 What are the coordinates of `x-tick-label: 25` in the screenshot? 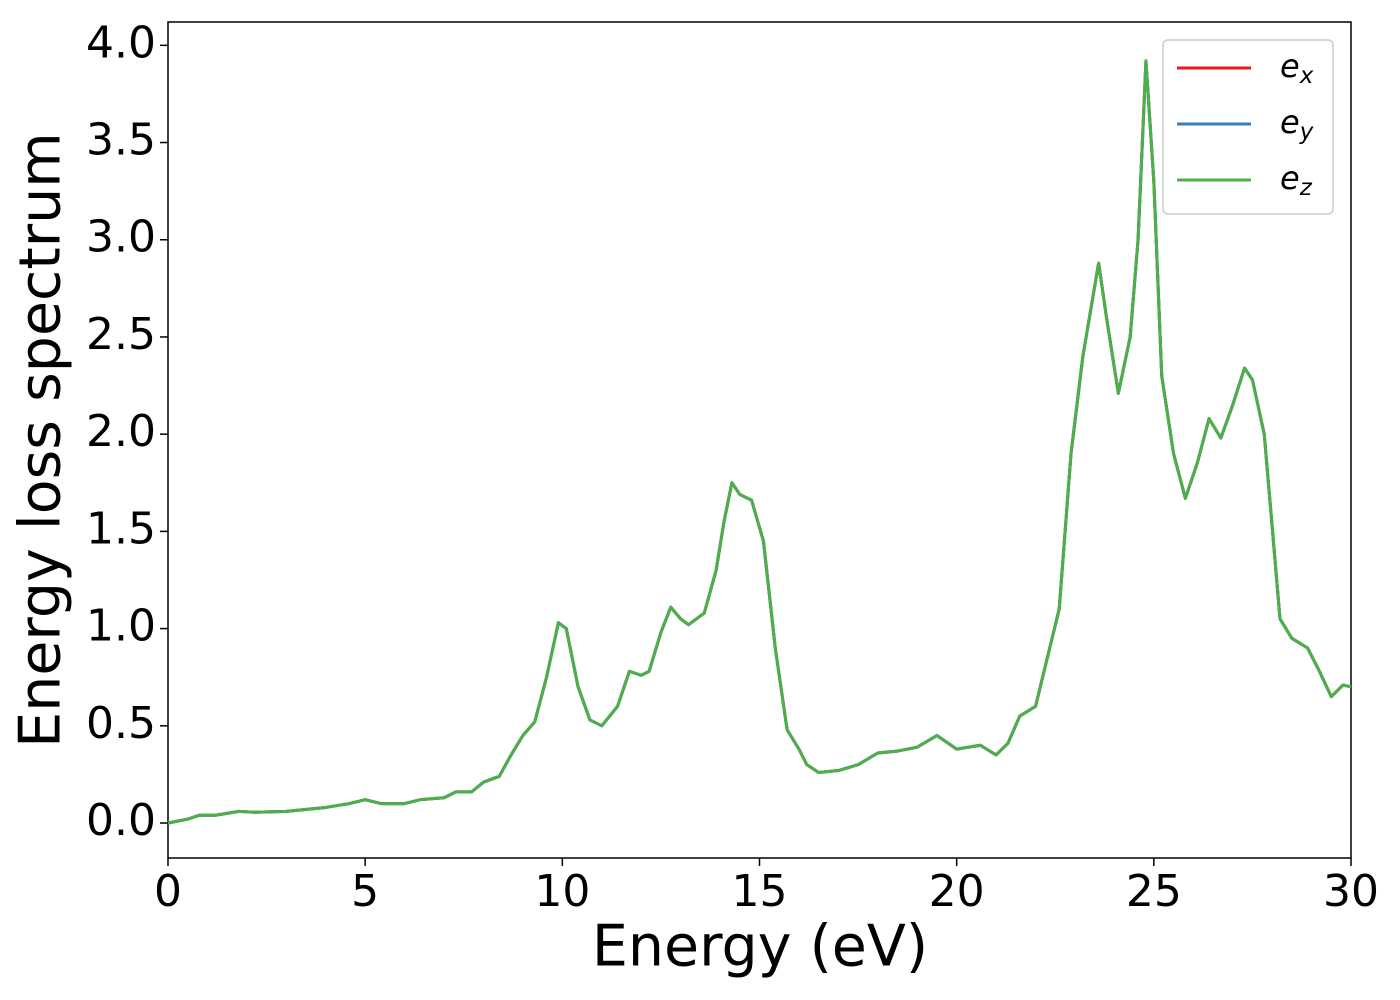 It's located at (1154, 891).